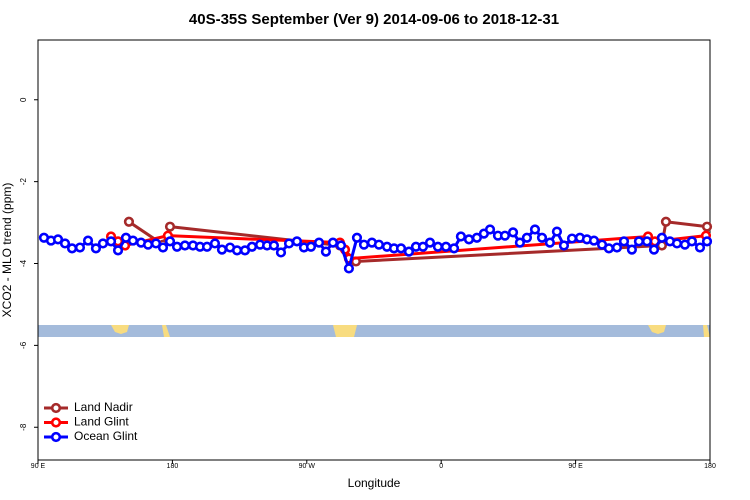 Image resolution: width=750 pixels, height=500 pixels. I want to click on x-tick-label: 90 W, so click(307, 466).